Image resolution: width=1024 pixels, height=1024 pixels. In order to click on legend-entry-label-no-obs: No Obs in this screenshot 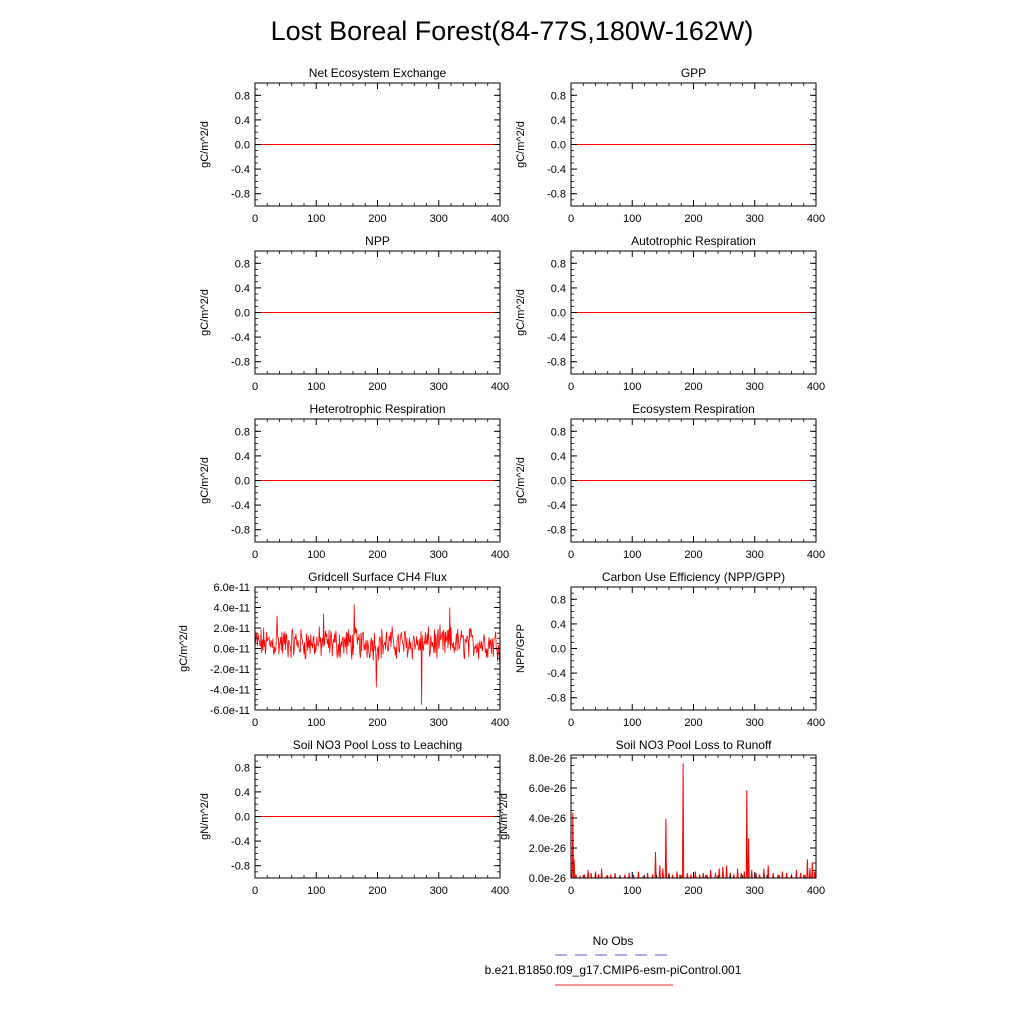, I will do `click(613, 941)`.